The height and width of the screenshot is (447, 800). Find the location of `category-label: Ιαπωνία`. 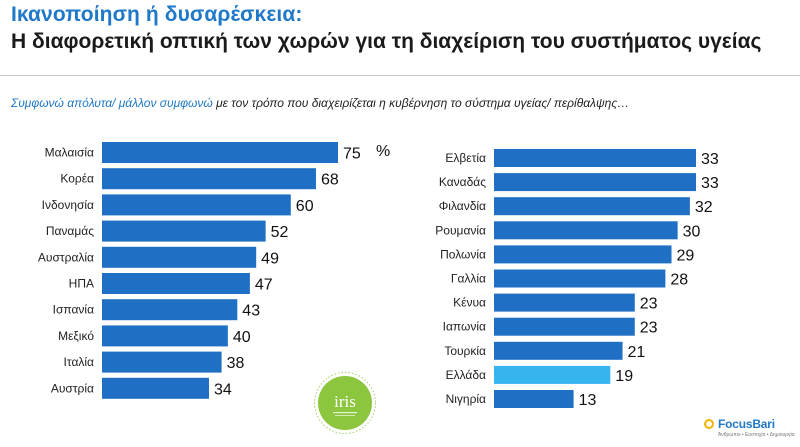

category-label: Ιαπωνία is located at coordinates (464, 327).